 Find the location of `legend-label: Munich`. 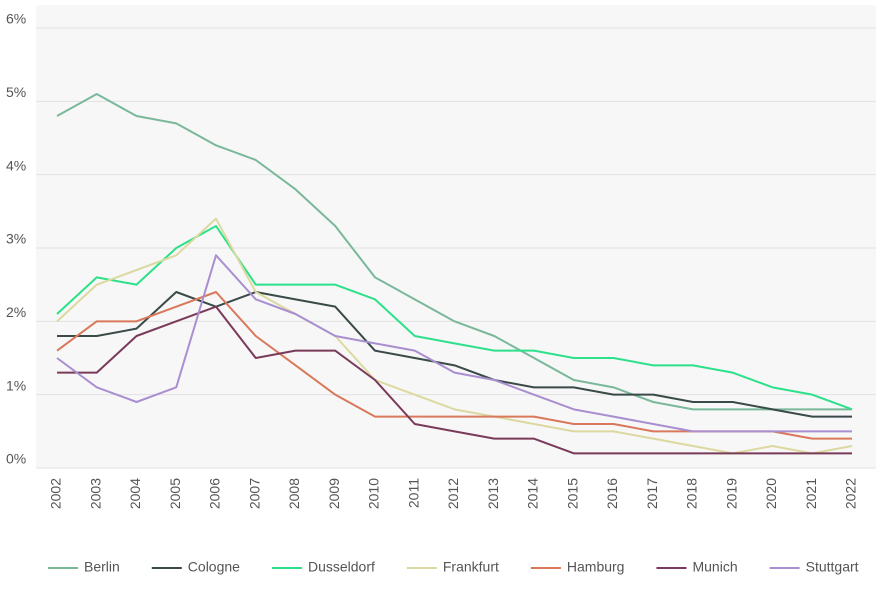

legend-label: Munich is located at coordinates (714, 567).